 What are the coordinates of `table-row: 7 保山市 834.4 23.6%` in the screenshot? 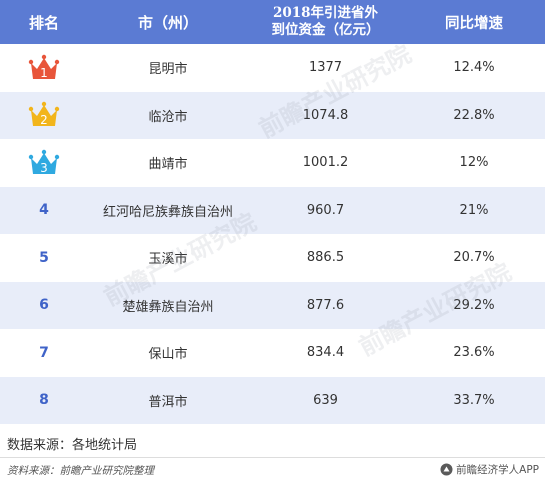 It's located at (272, 353).